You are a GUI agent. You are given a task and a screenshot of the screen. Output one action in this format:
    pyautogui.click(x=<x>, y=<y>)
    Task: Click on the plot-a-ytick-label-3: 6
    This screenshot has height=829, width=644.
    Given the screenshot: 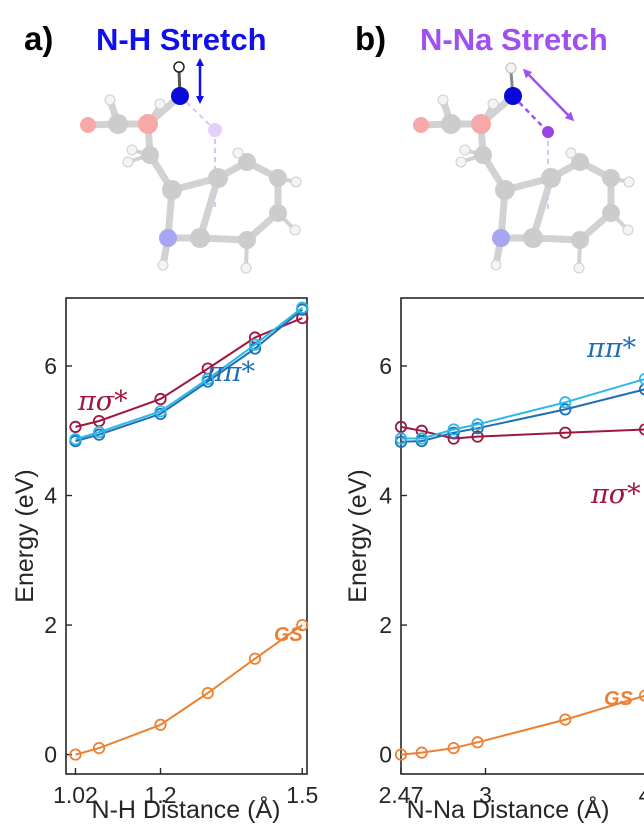 What is the action you would take?
    pyautogui.click(x=50, y=366)
    